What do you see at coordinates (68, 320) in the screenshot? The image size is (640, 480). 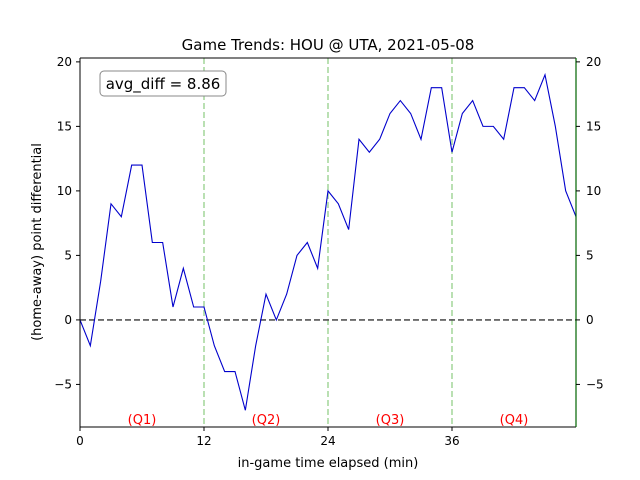 I see `y-tick-label-left: 0` at bounding box center [68, 320].